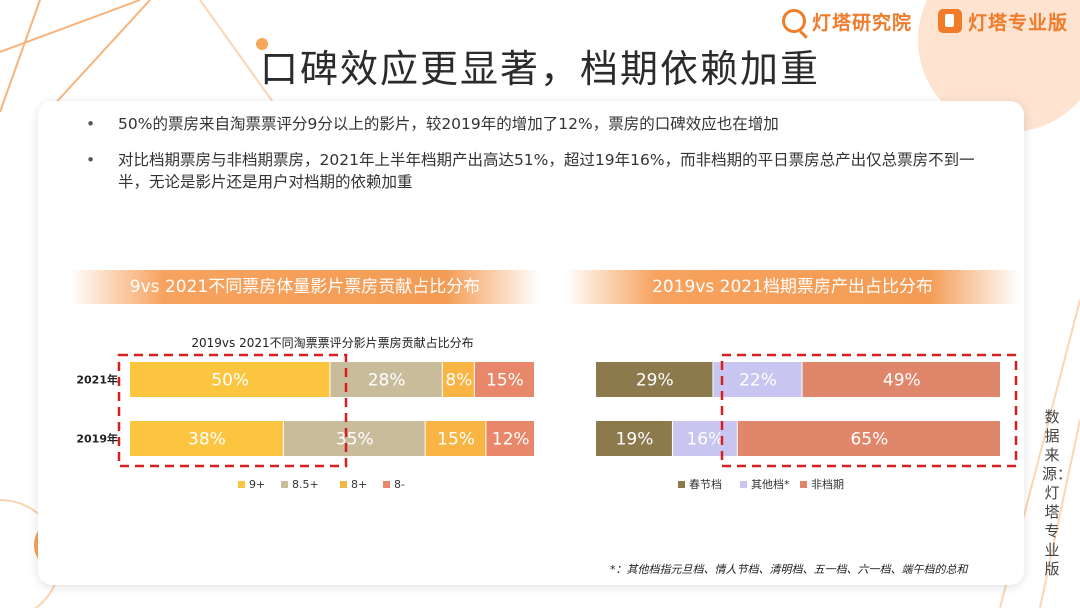 The height and width of the screenshot is (608, 1080). What do you see at coordinates (305, 484) in the screenshot?
I see `legend-label: 8.5+` at bounding box center [305, 484].